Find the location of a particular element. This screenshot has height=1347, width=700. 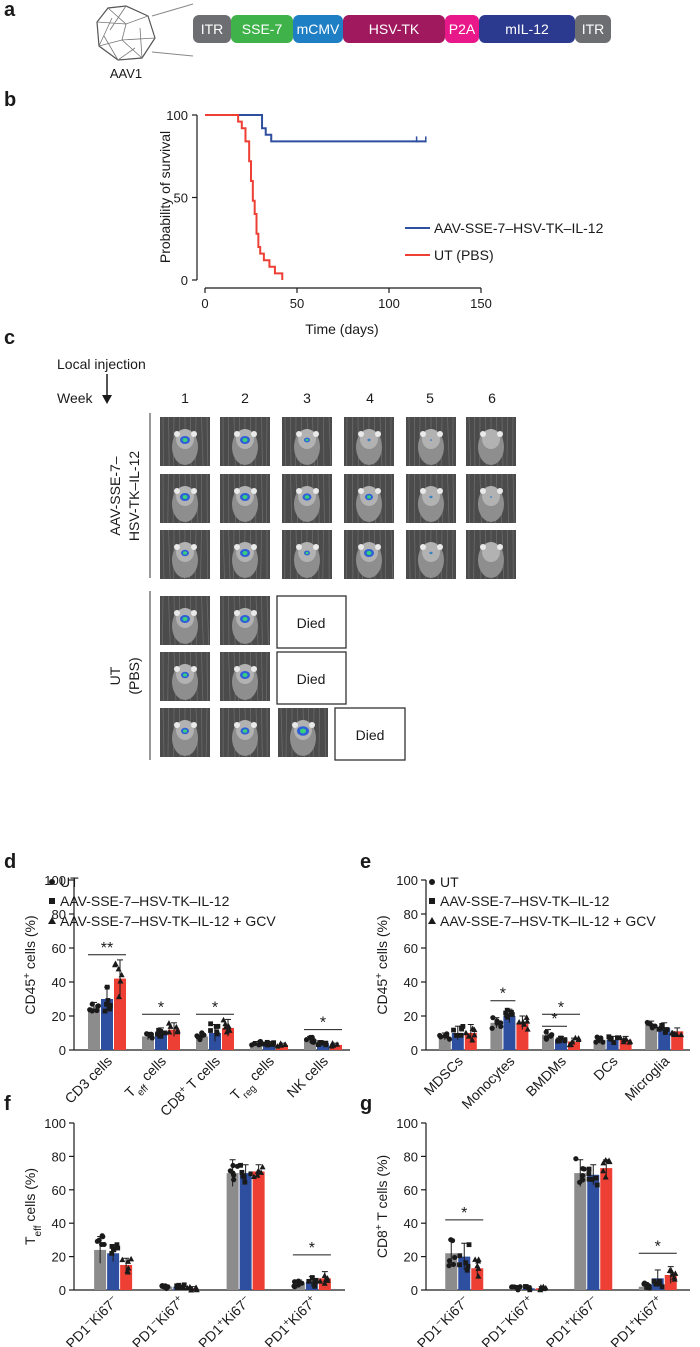

y-tick-label: 80 is located at coordinates (59, 1156).